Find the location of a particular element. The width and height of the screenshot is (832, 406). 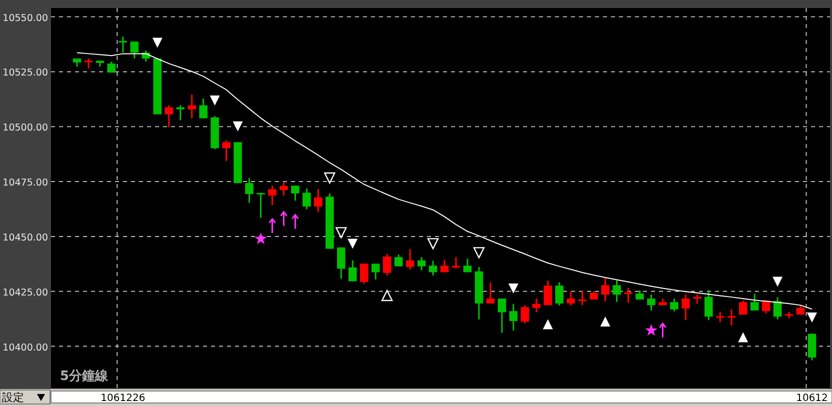

y-tick-label: 10550.00 is located at coordinates (25, 18).